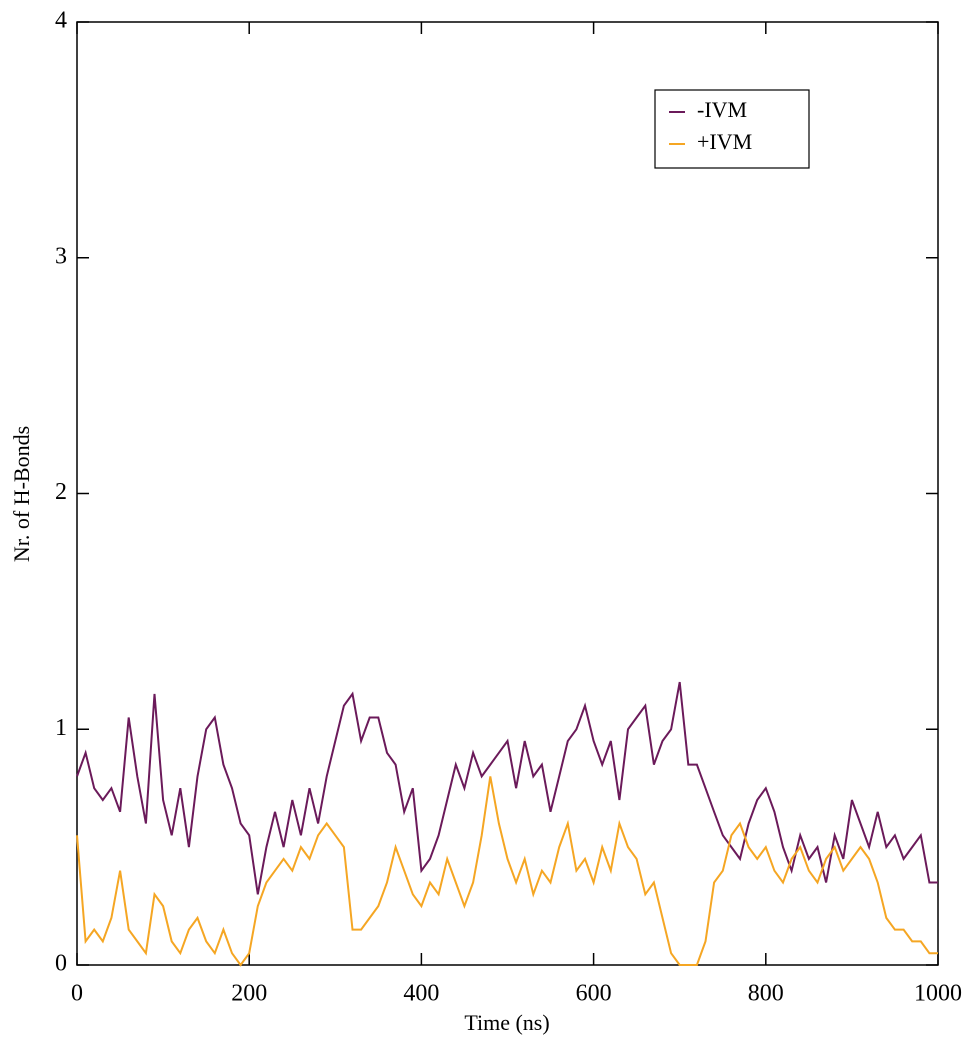 Image resolution: width=978 pixels, height=1041 pixels. What do you see at coordinates (421, 994) in the screenshot?
I see `x-tick-label: 400` at bounding box center [421, 994].